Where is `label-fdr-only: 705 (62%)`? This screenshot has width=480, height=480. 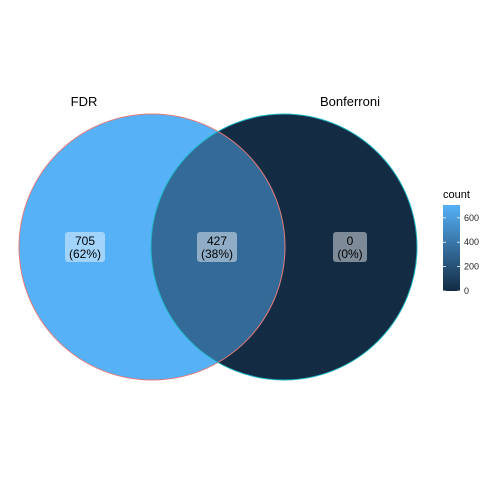
label-fdr-only: 705 (62%) is located at coordinates (85, 247).